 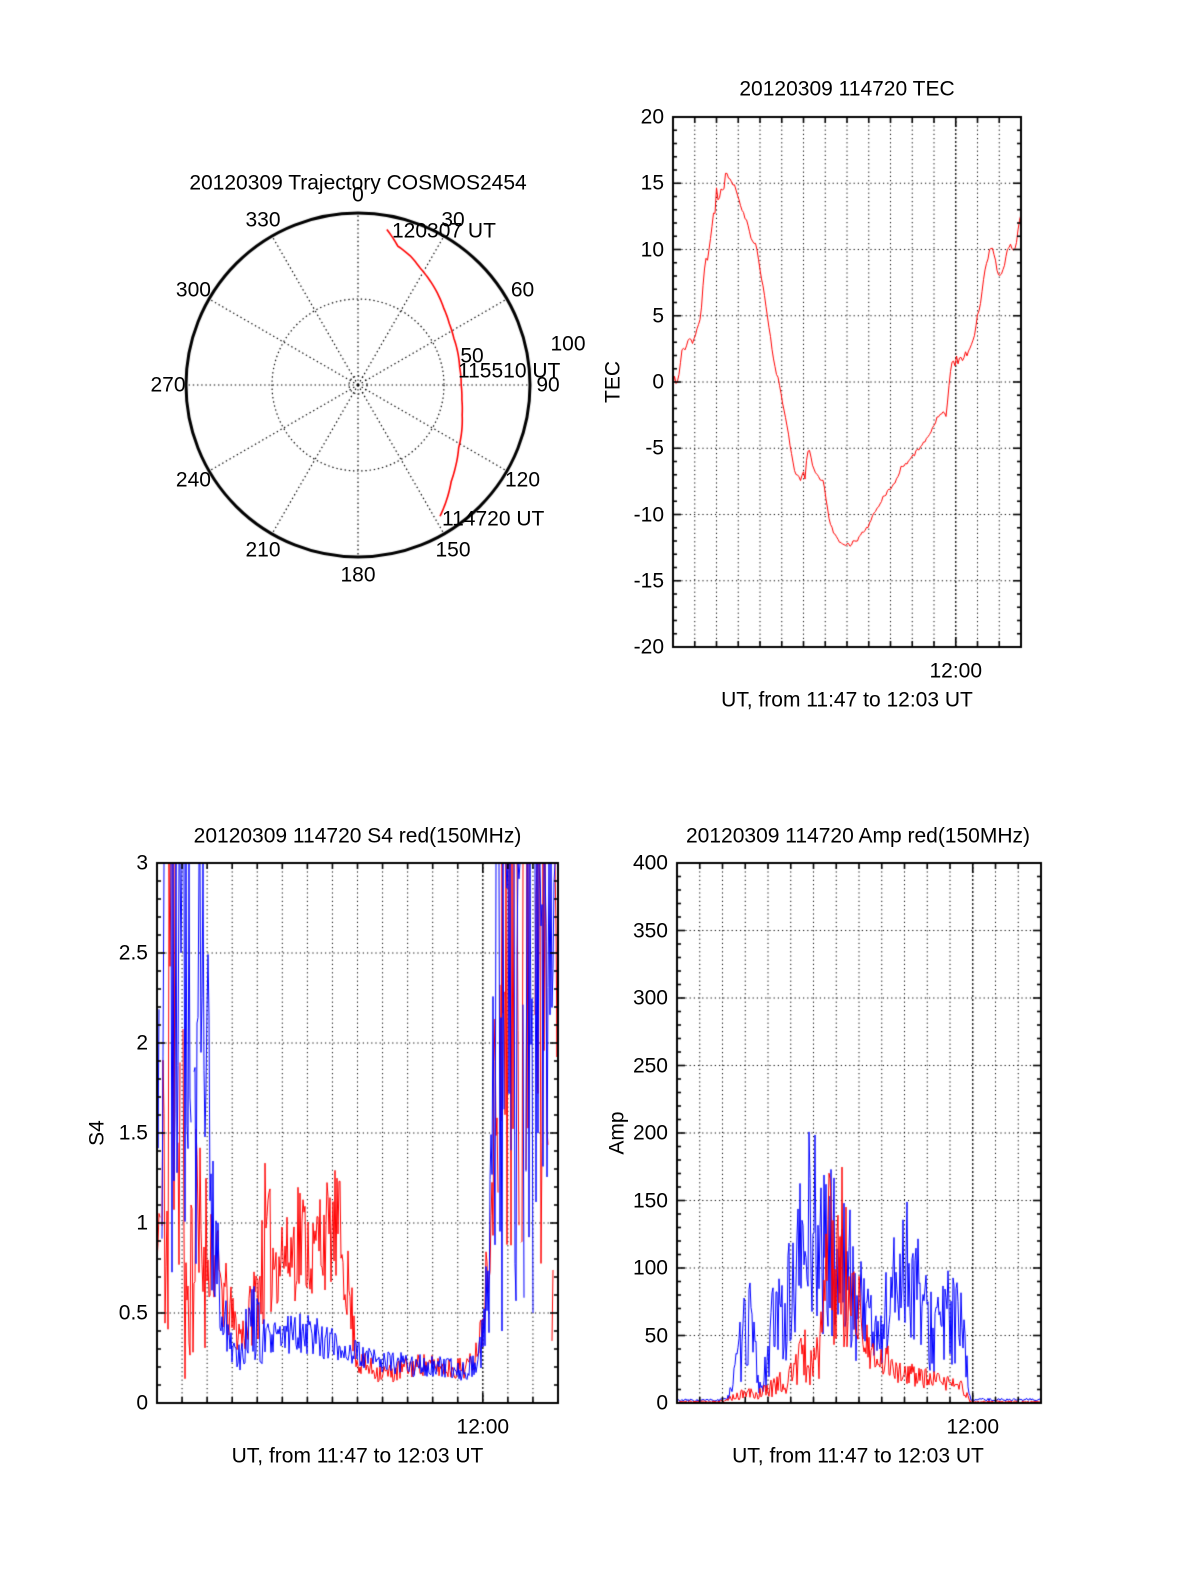 I want to click on amp-ytick-label: 0, so click(x=662, y=1403).